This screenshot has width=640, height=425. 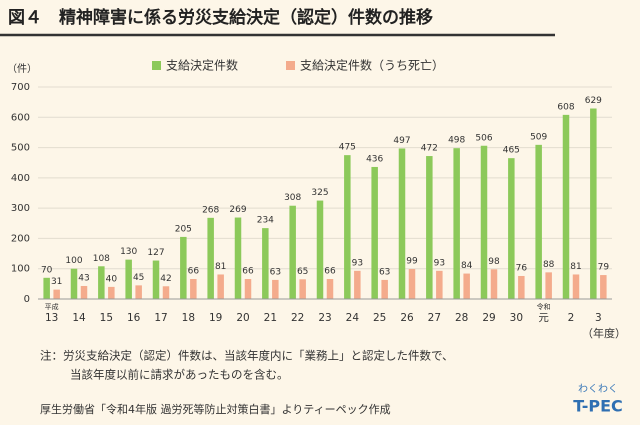 I want to click on y-tick-label: 100, so click(x=20, y=269).